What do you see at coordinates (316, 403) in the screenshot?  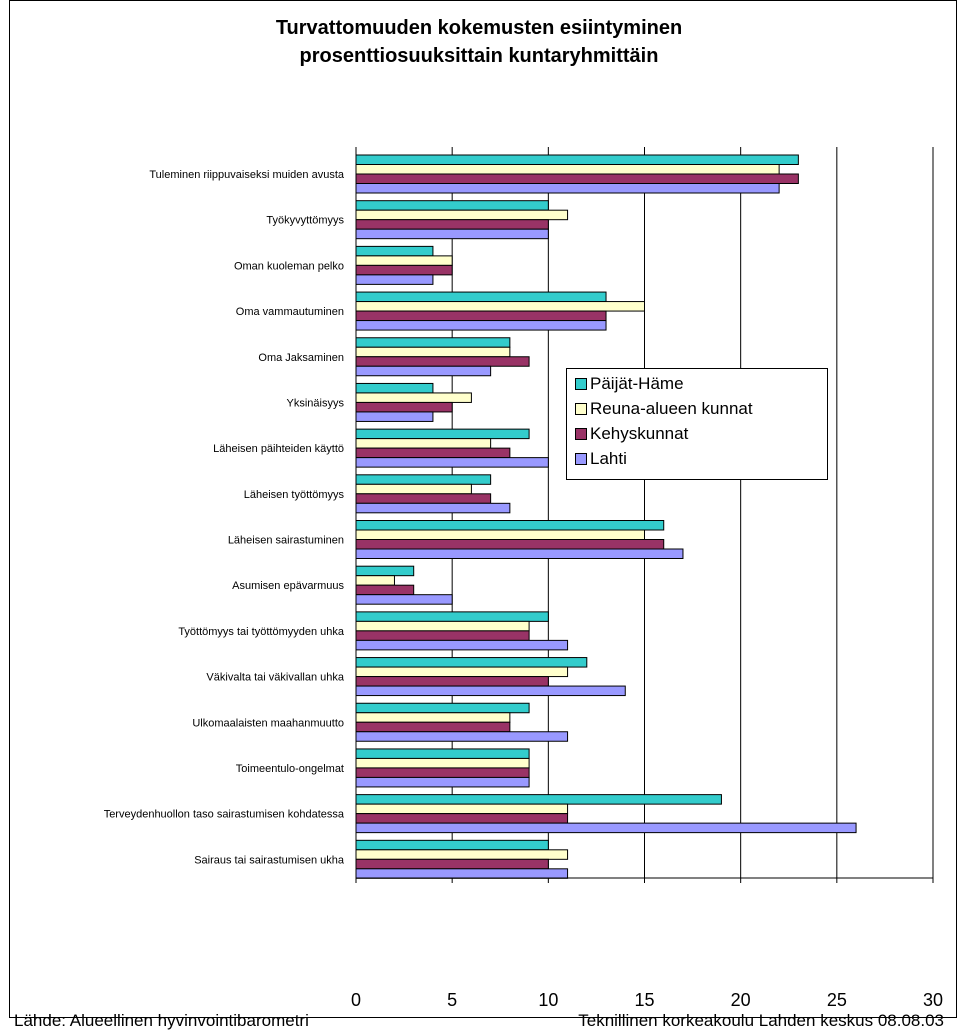 I see `category-label-6: Yksinäisyys` at bounding box center [316, 403].